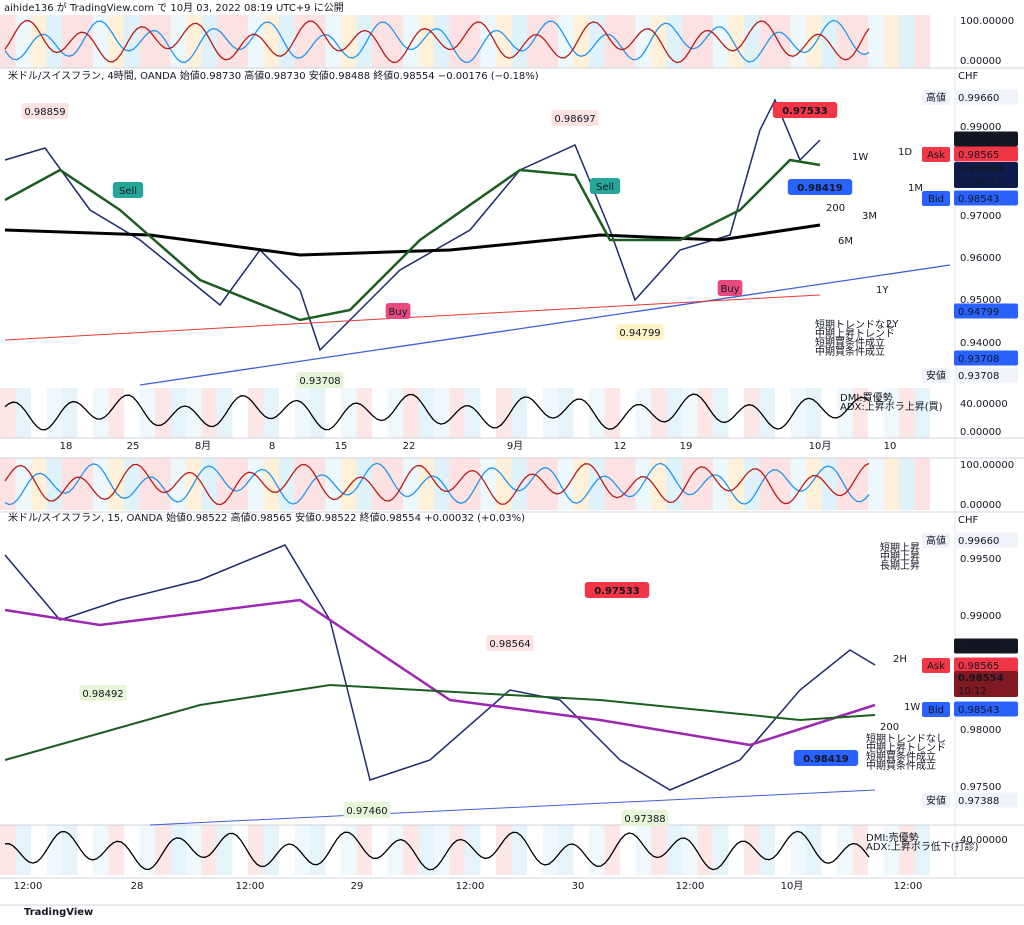 The height and width of the screenshot is (925, 1024). Describe the element at coordinates (980, 300) in the screenshot. I see `scale-label: 0.95000` at that location.